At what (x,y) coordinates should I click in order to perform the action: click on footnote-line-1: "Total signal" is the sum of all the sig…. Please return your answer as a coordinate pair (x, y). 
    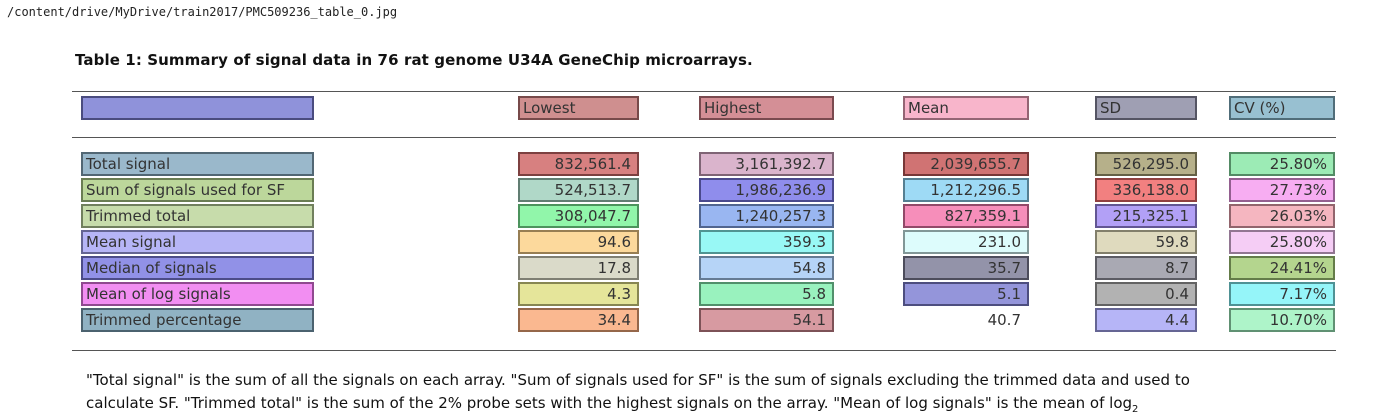
    Looking at the image, I should click on (638, 380).